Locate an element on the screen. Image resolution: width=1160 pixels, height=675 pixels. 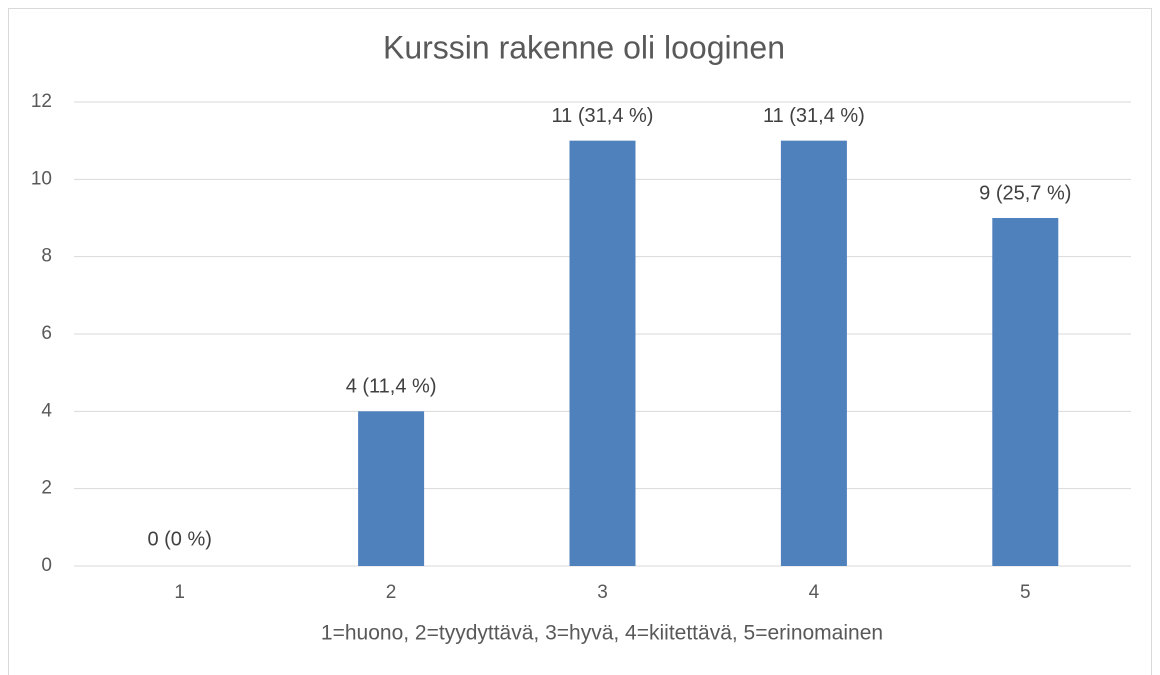
x-tick-label: 1 is located at coordinates (179, 592).